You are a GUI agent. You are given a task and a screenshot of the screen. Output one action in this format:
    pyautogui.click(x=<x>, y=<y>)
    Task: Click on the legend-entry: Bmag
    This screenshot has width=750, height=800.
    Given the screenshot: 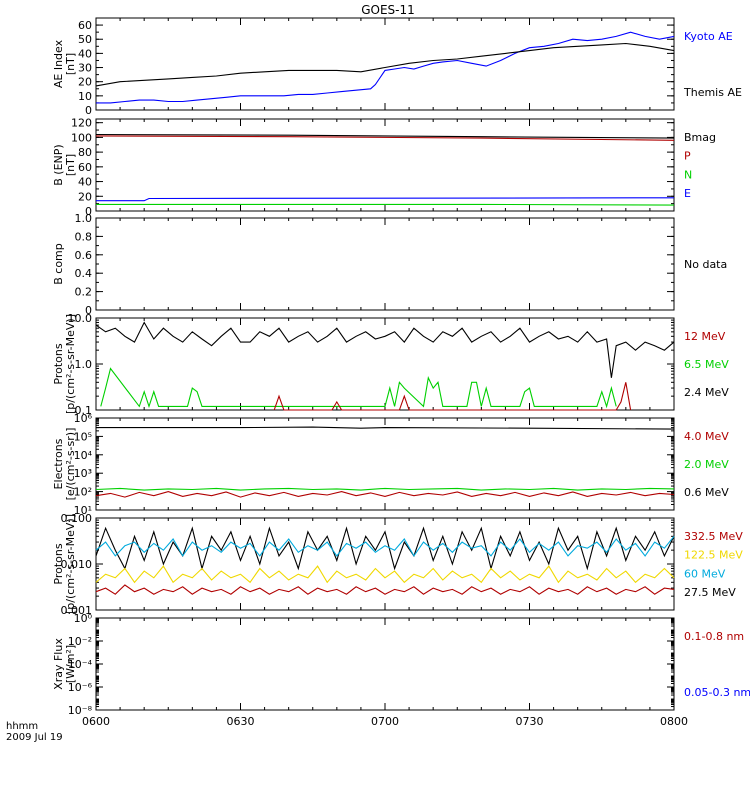 What is the action you would take?
    pyautogui.click(x=700, y=137)
    